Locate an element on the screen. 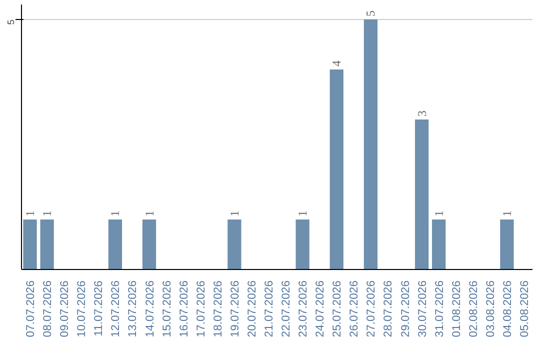 The height and width of the screenshot is (340, 540). x-tick-label: 01.08.2026 is located at coordinates (456, 309).